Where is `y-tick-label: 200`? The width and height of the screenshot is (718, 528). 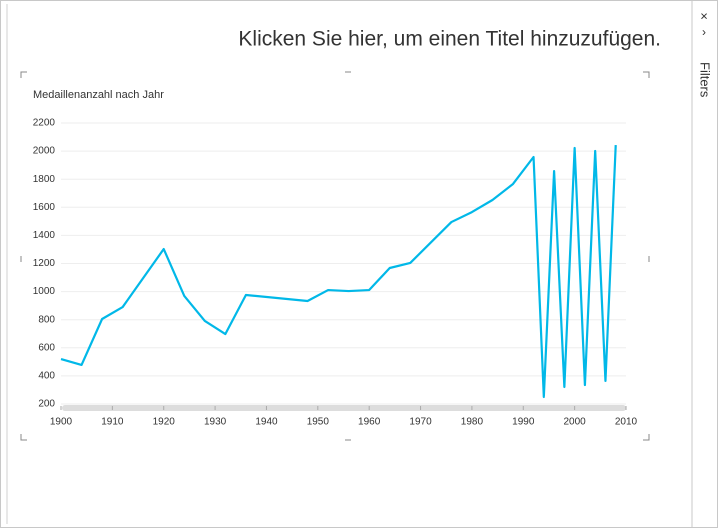 y-tick-label: 200 is located at coordinates (46, 404).